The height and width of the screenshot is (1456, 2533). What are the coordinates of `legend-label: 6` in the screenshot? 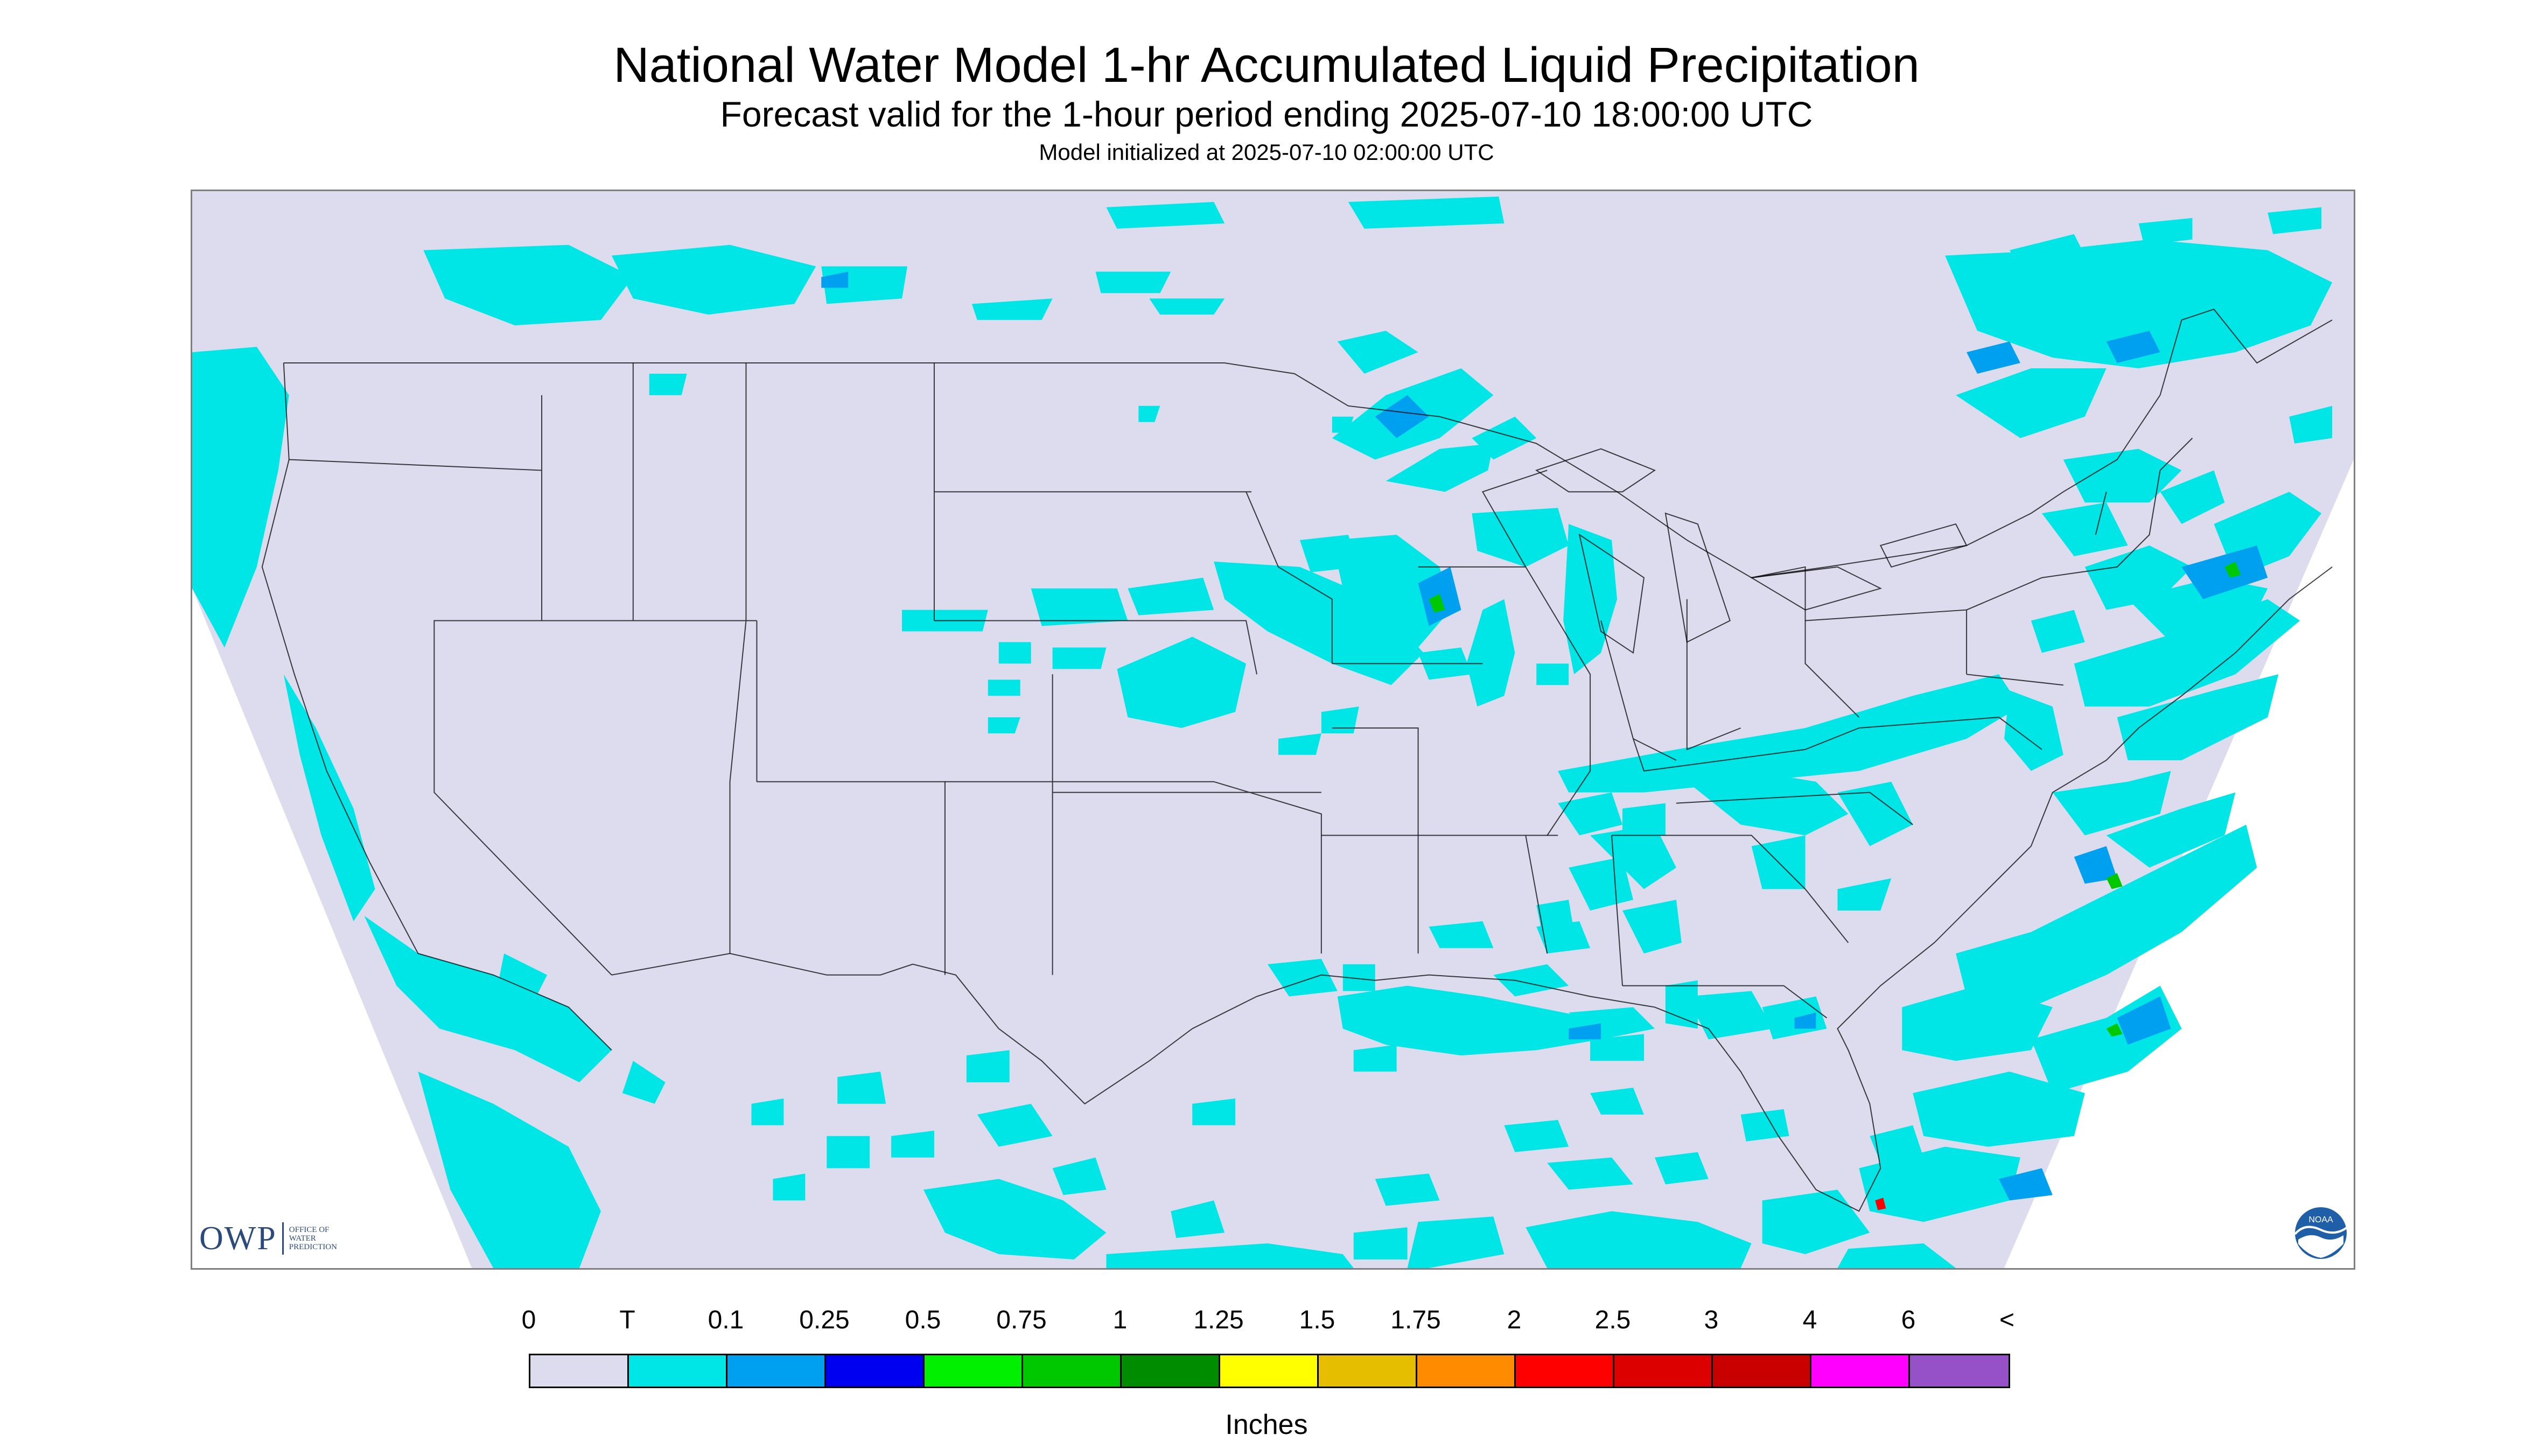 It's located at (1909, 1320).